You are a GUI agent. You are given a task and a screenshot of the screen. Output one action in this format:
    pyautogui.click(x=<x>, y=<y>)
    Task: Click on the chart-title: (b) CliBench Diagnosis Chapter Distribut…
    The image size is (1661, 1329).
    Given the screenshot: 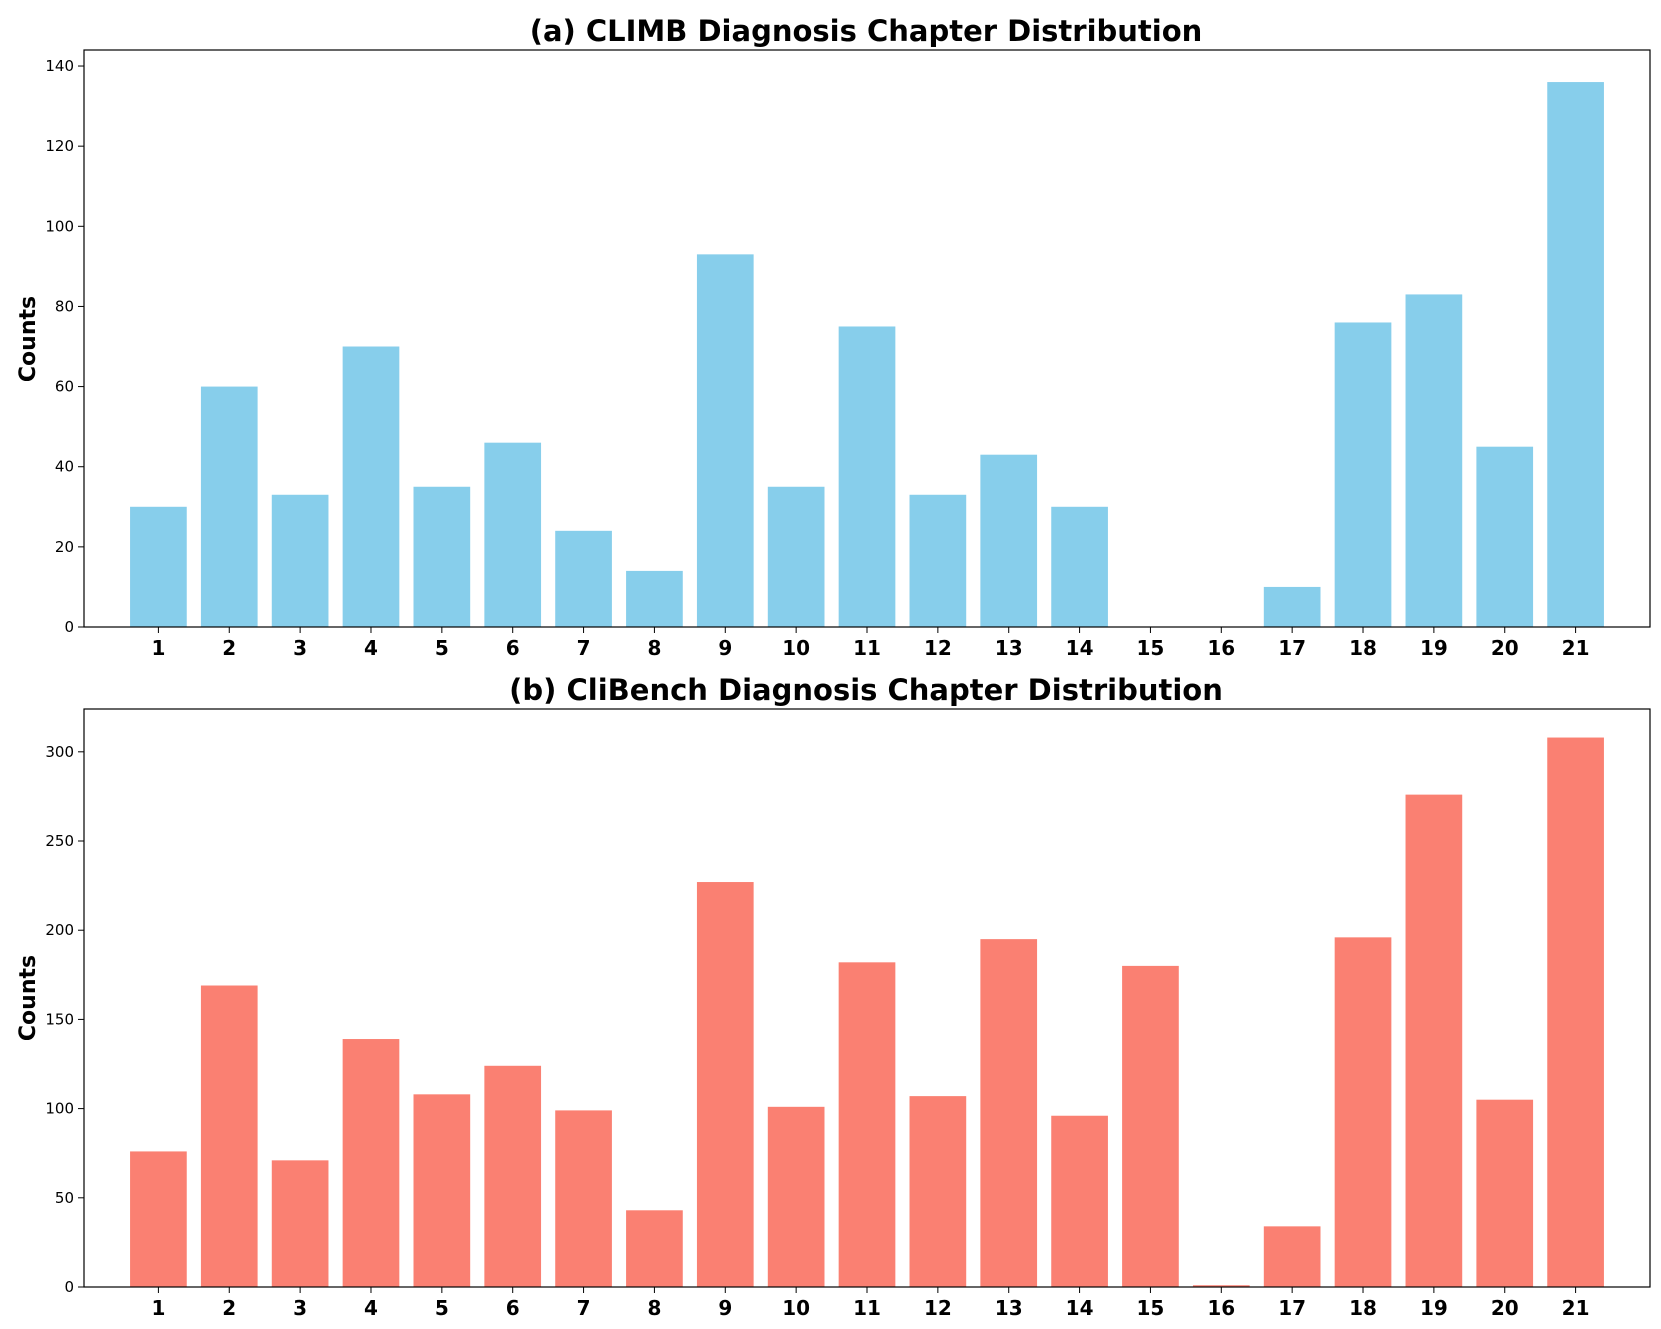 What is the action you would take?
    pyautogui.click(x=866, y=690)
    